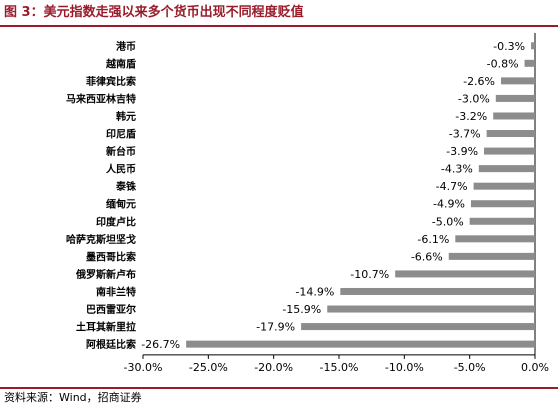 Image resolution: width=558 pixels, height=408 pixels. What do you see at coordinates (105, 274) in the screenshot?
I see `category-label: 俄罗斯新卢布` at bounding box center [105, 274].